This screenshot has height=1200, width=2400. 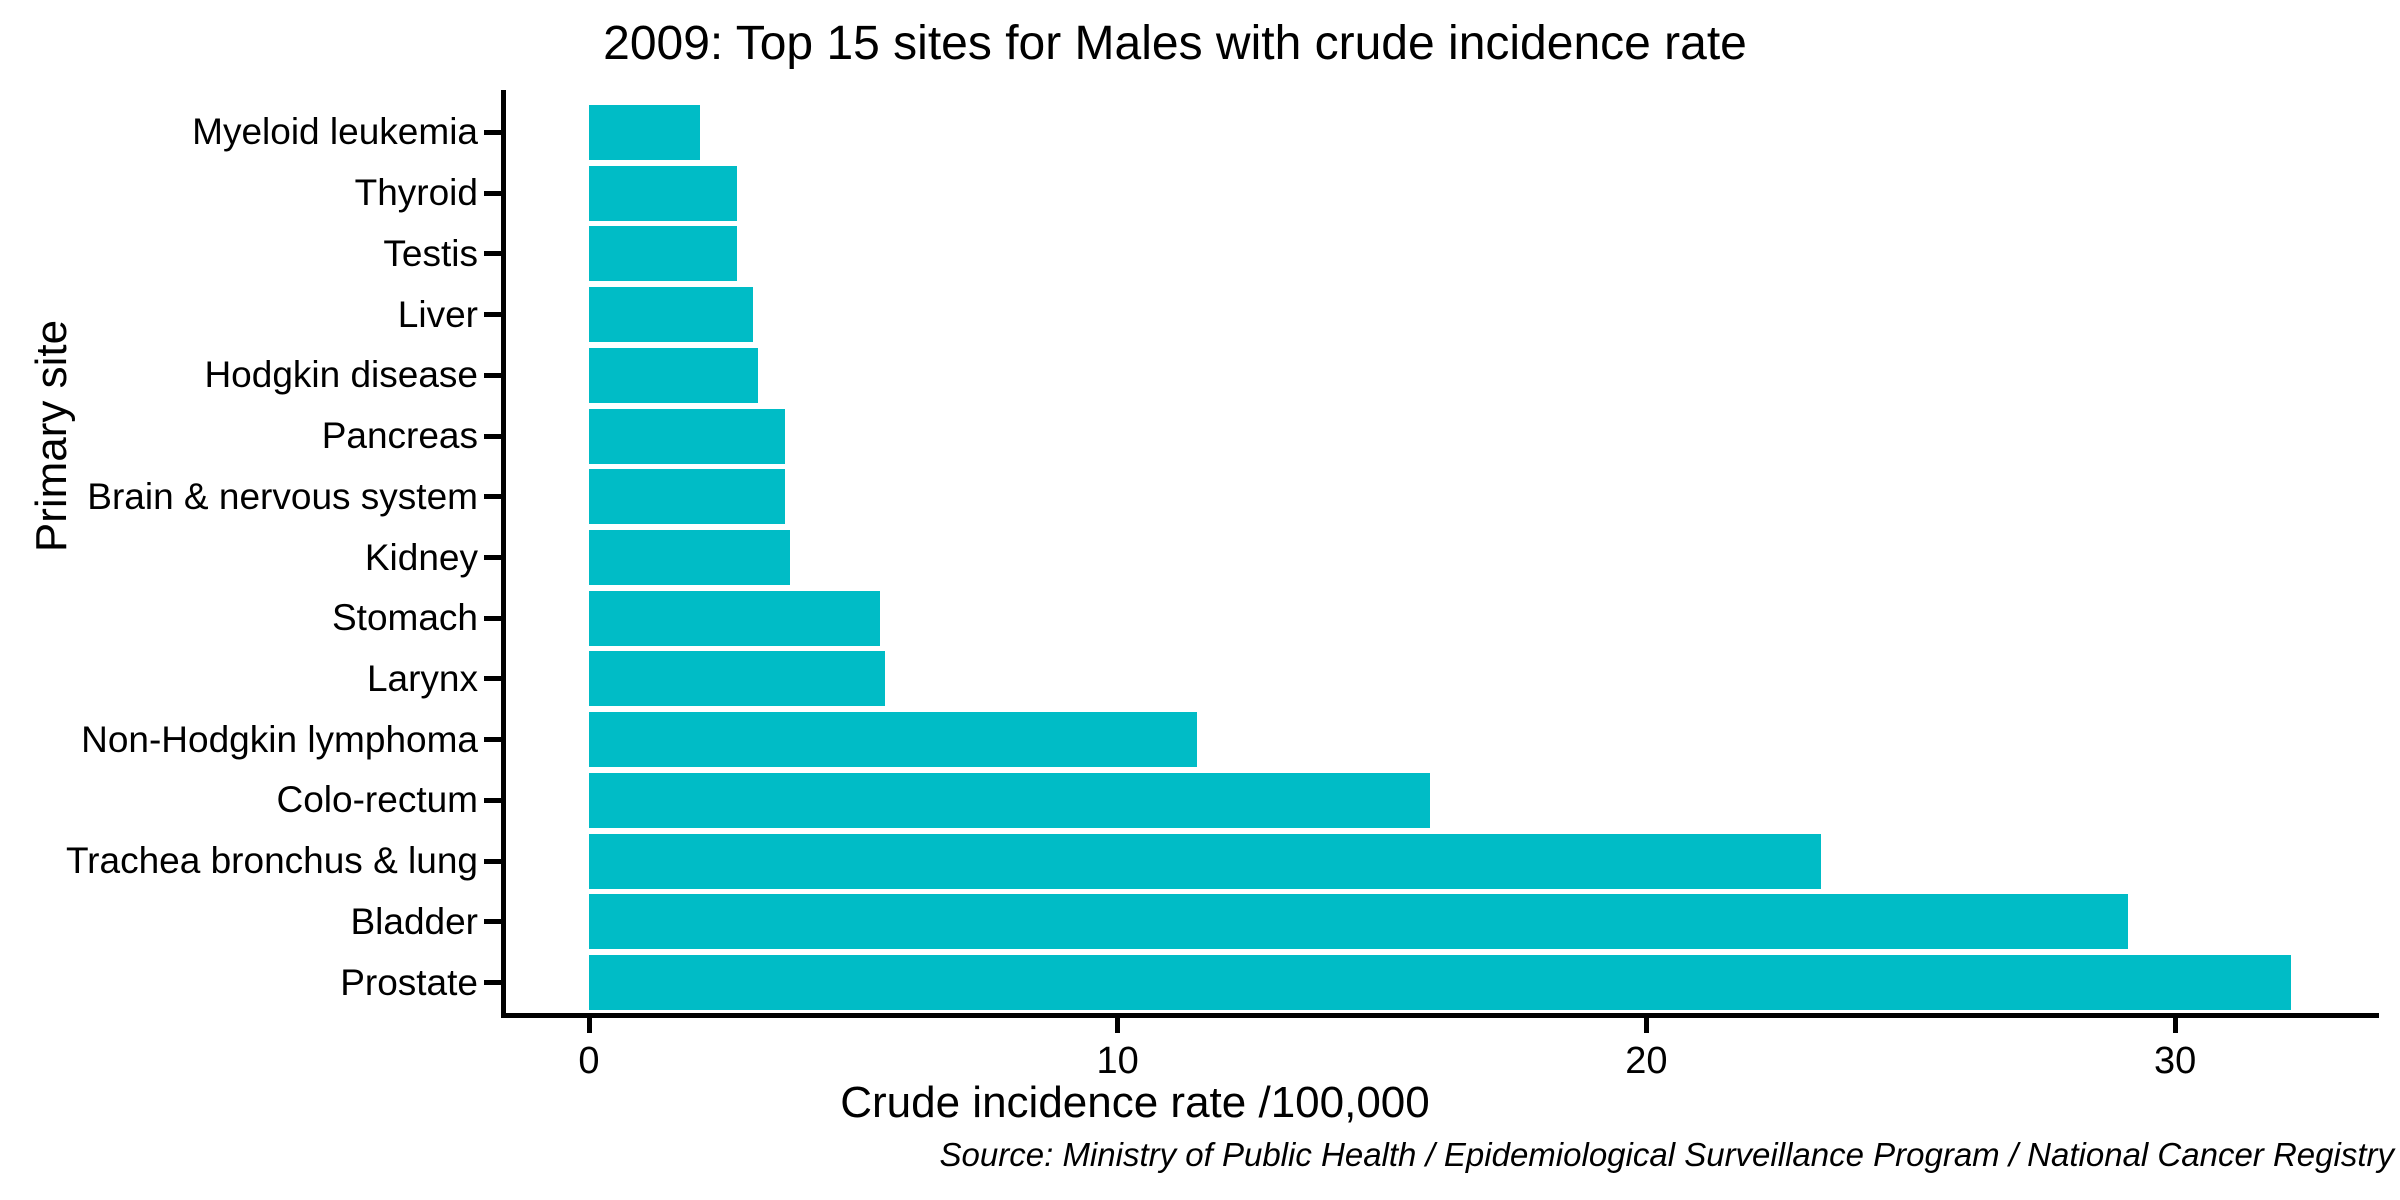 I want to click on x-tick-label: 0, so click(x=589, y=1061).